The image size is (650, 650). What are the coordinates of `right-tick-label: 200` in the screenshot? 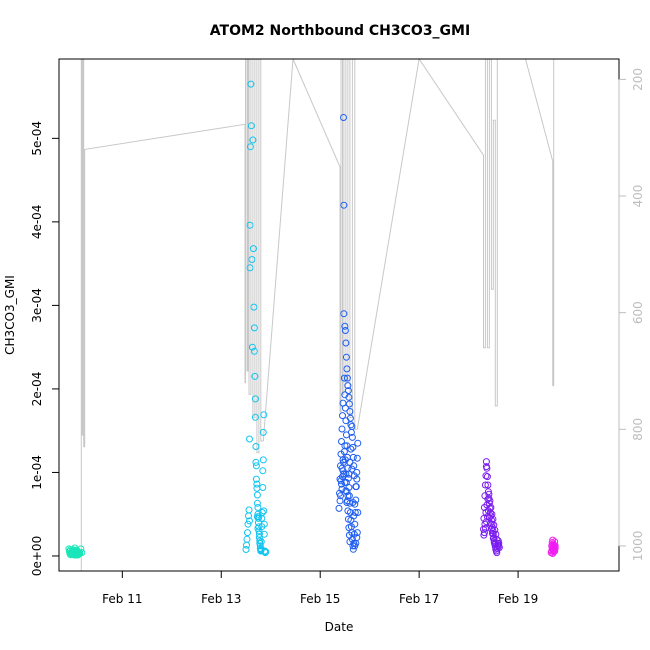 It's located at (638, 79).